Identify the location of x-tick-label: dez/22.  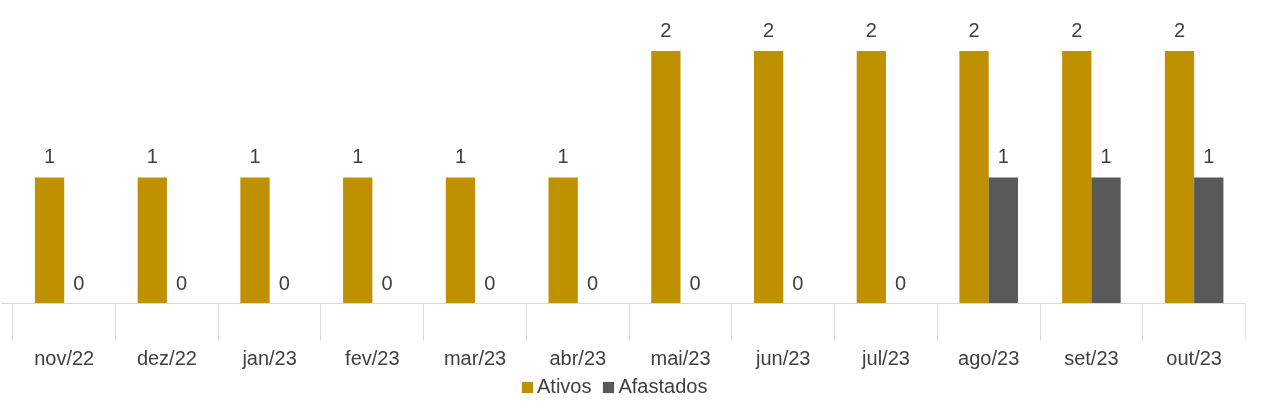
(166, 357).